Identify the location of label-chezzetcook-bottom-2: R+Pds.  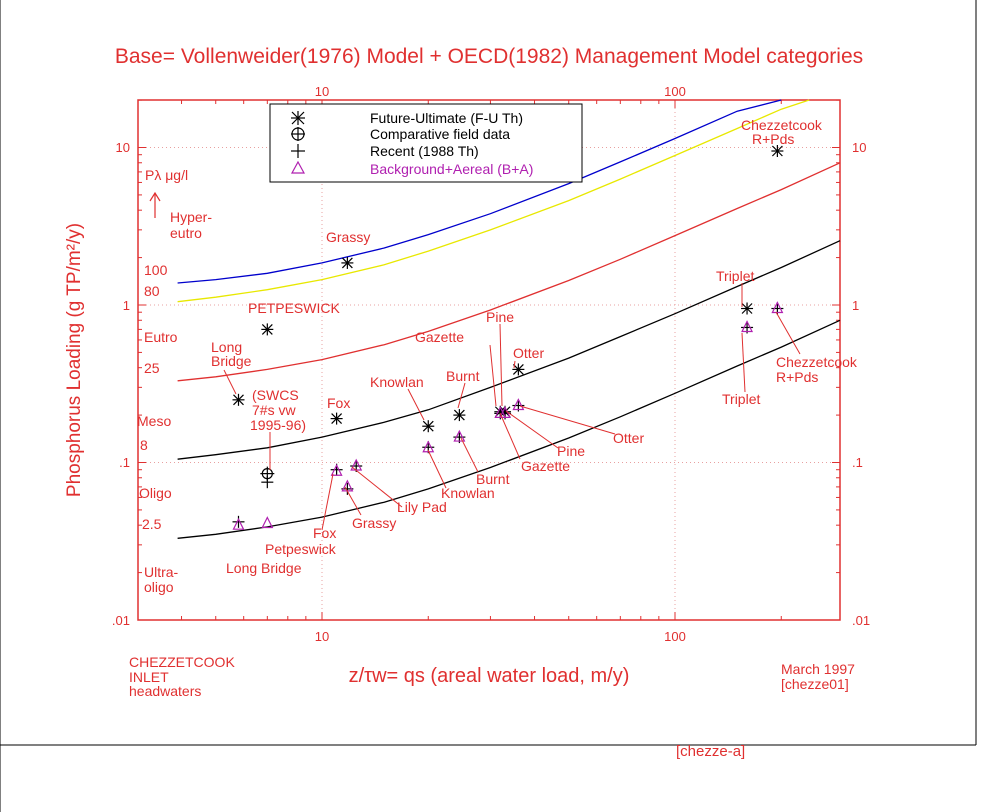
(797, 377).